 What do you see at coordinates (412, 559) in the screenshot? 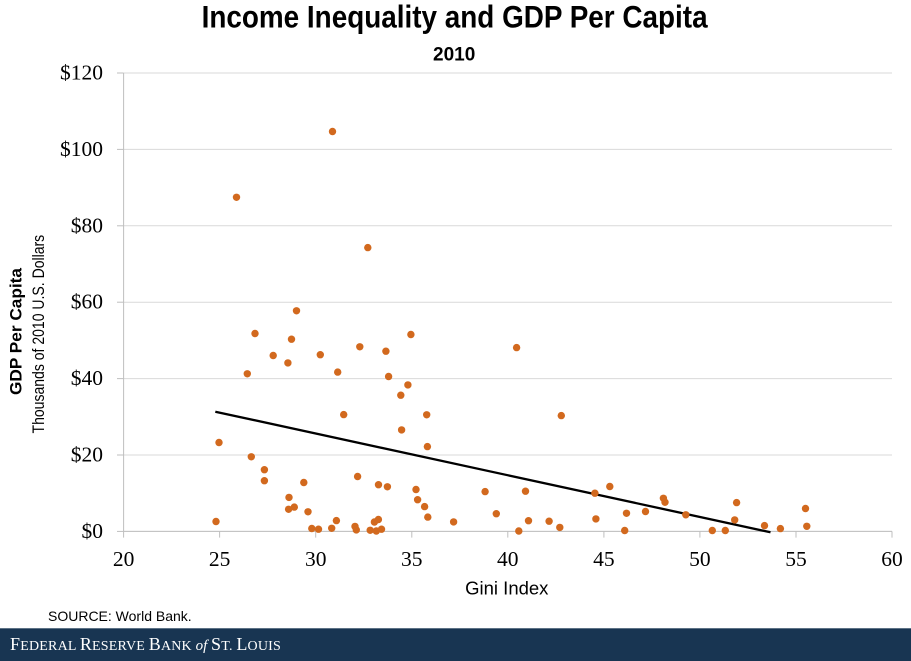
I see `svg-text: 35` at bounding box center [412, 559].